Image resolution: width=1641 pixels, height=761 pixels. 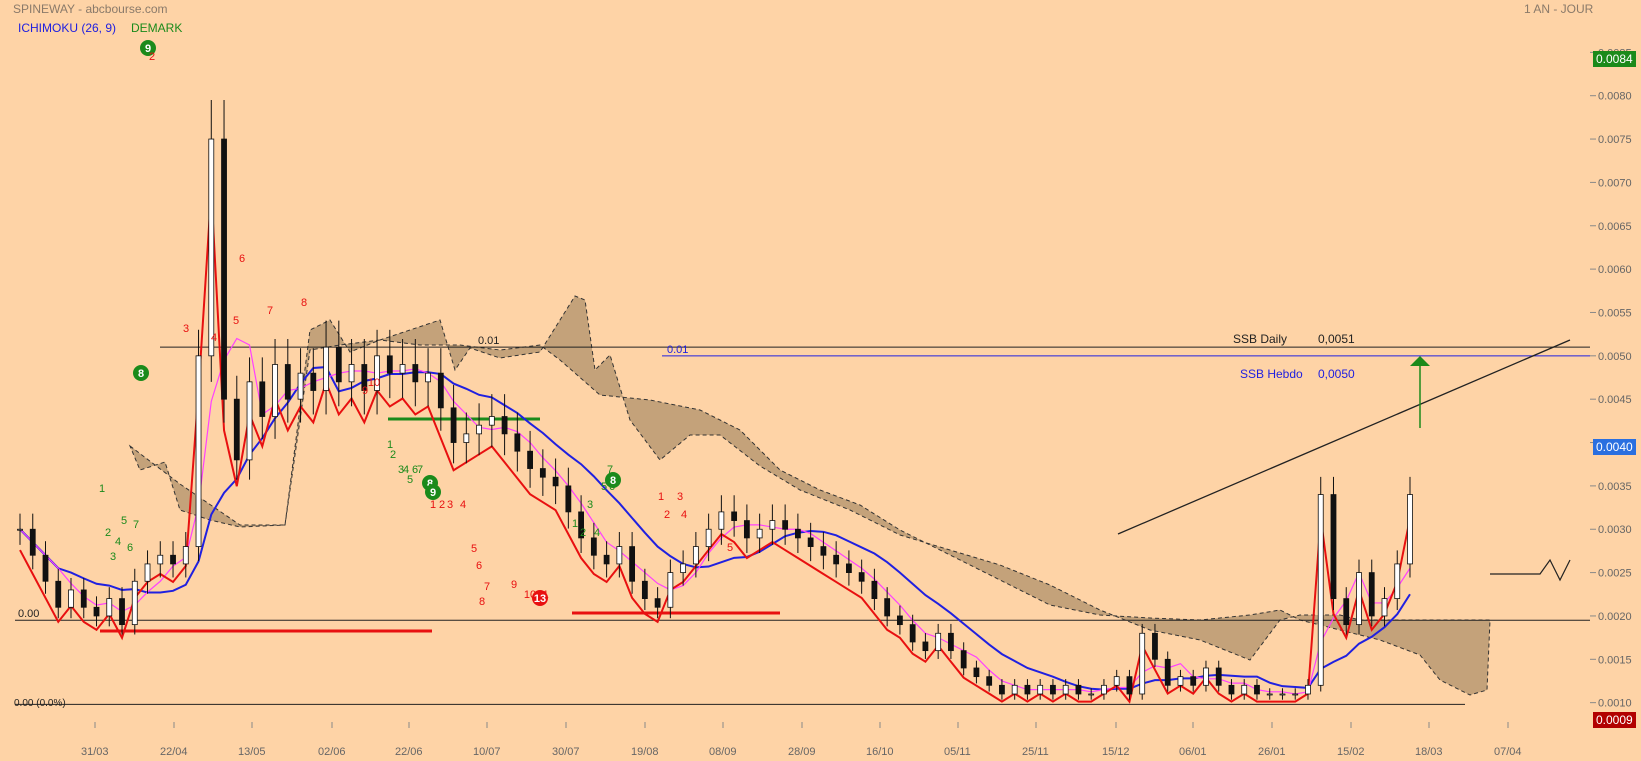 I want to click on demark-label: 1, so click(x=102, y=489).